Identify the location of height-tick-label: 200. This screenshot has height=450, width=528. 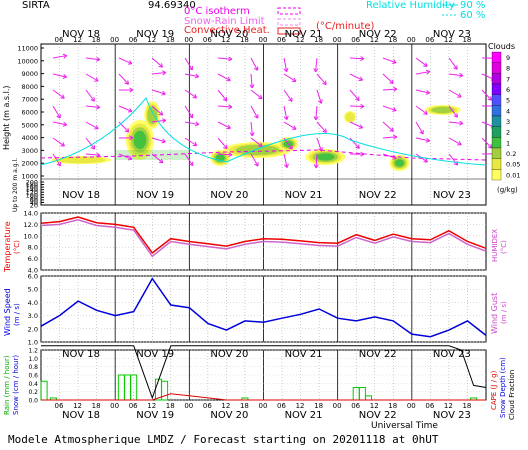
(32, 183).